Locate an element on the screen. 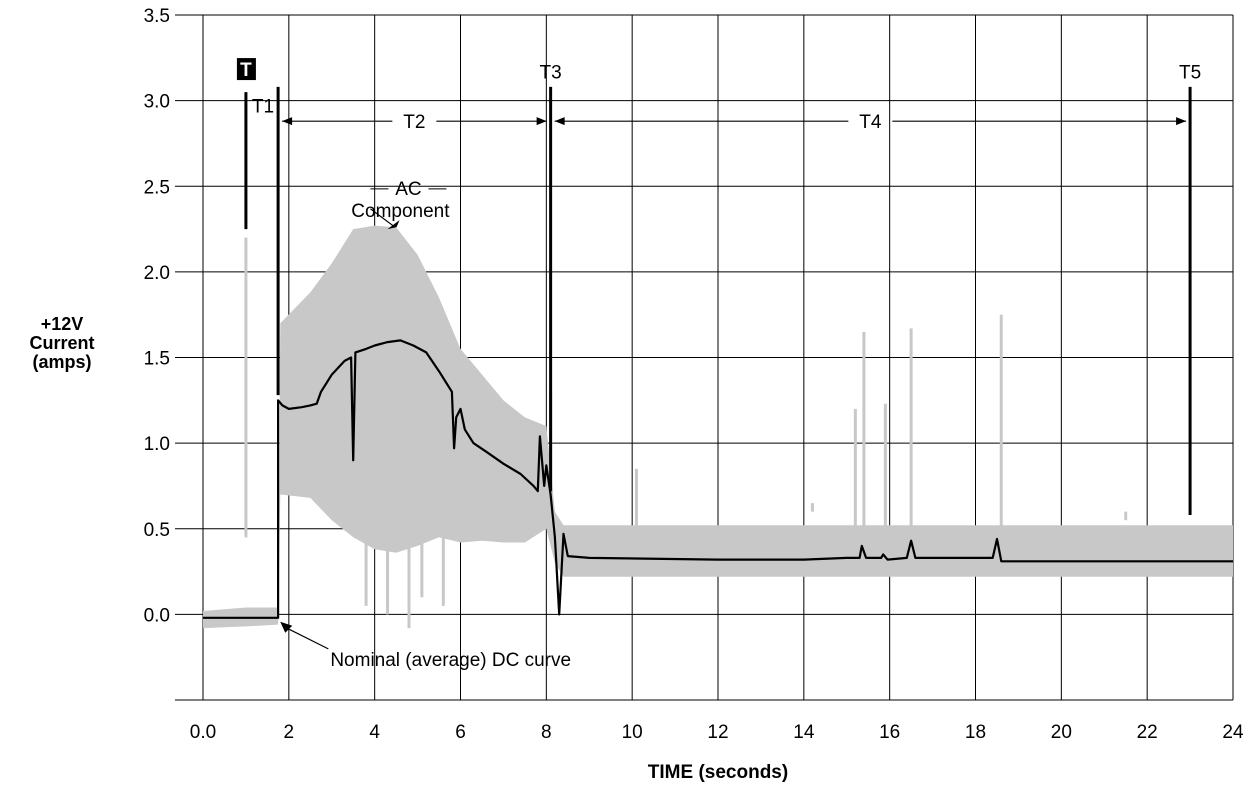  y-tick-label: 1.5 is located at coordinates (157, 359).